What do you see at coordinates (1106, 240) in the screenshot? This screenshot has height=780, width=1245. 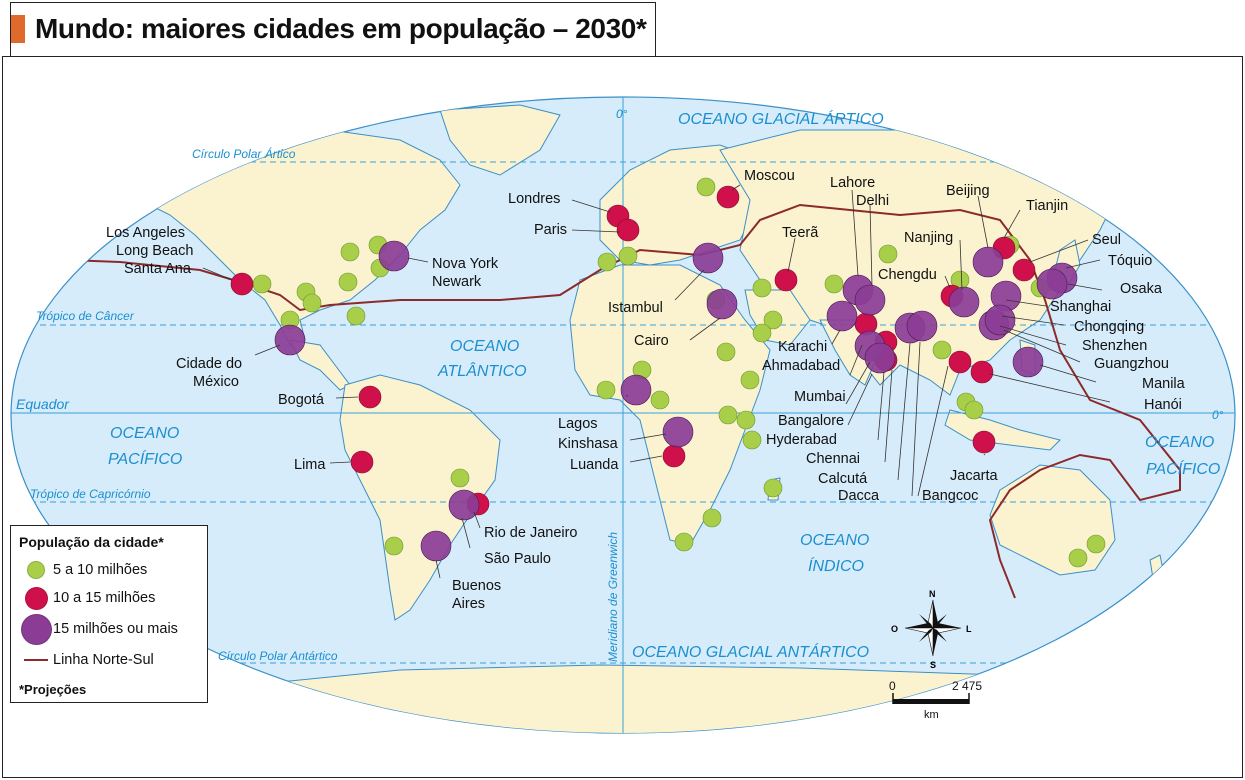 I see `city-label: Seul` at bounding box center [1106, 240].